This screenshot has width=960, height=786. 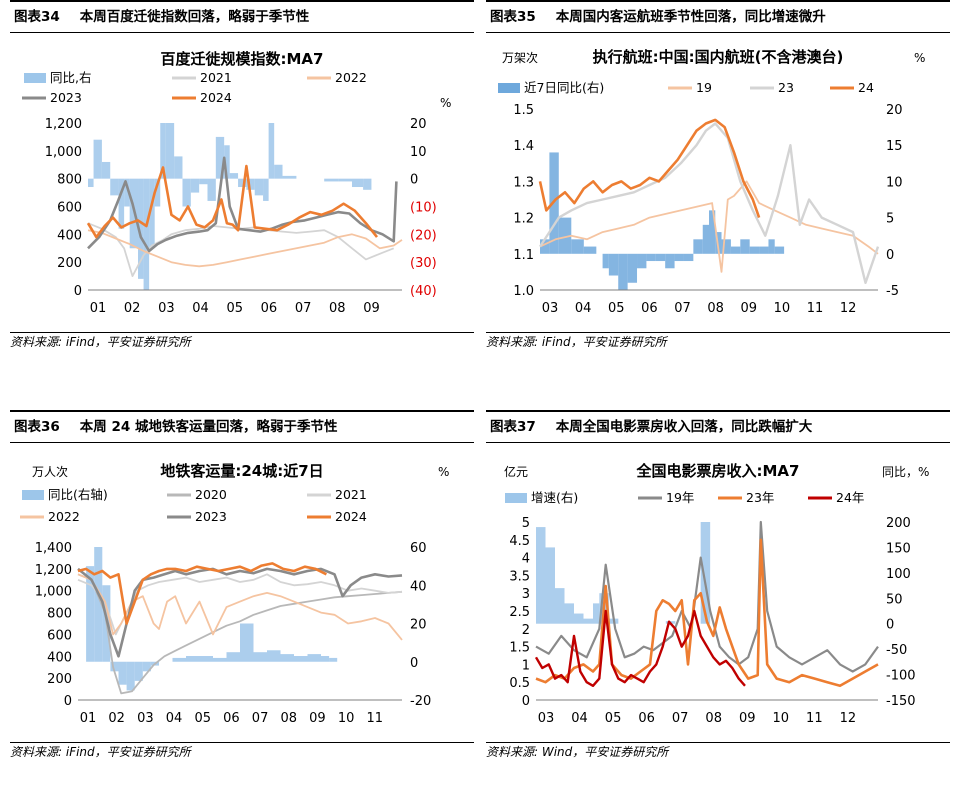 What do you see at coordinates (59, 635) in the screenshot?
I see `y-tick-label: 600` at bounding box center [59, 635].